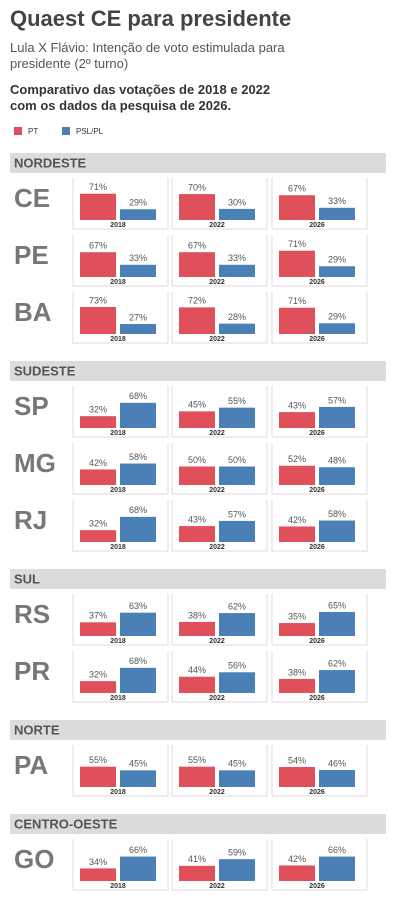 The height and width of the screenshot is (905, 402). Describe the element at coordinates (197, 670) in the screenshot. I see `value-label: 44%` at that location.